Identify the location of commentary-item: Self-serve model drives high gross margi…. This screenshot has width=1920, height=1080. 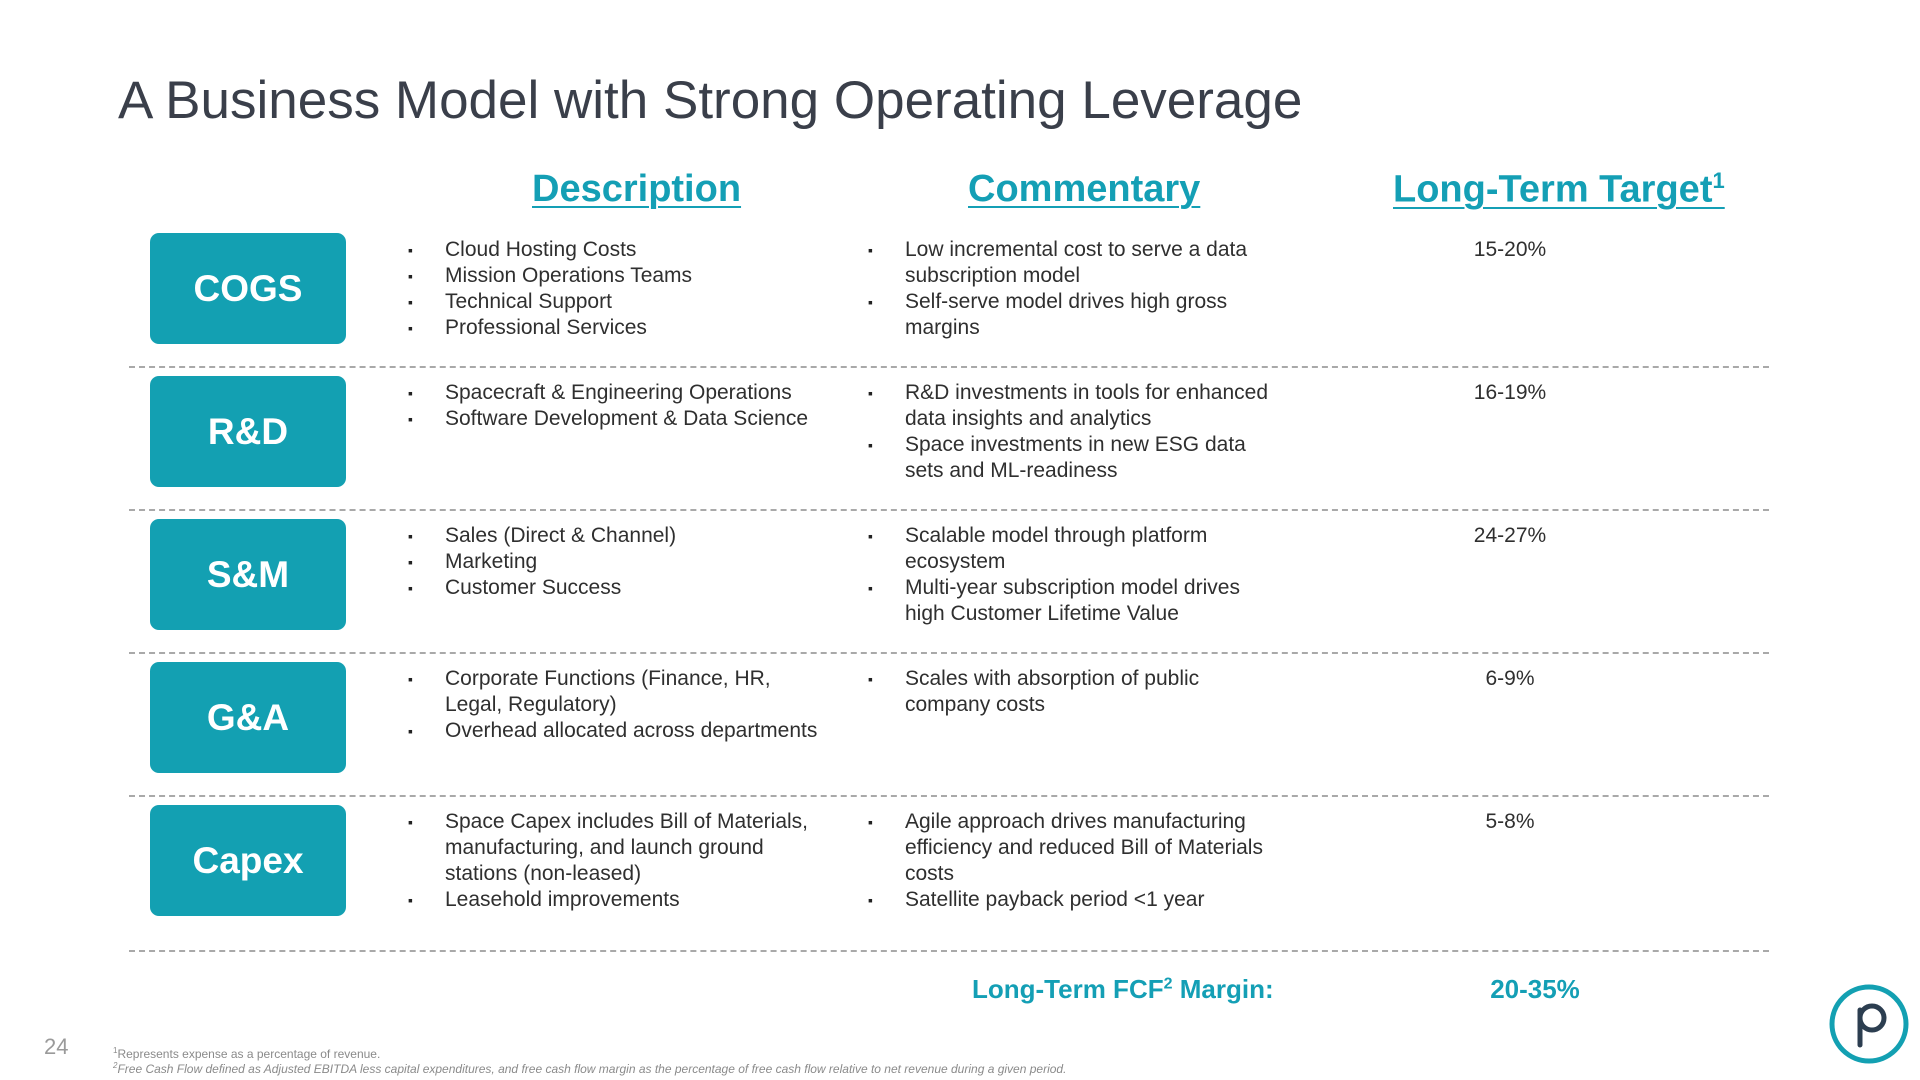
(1073, 315).